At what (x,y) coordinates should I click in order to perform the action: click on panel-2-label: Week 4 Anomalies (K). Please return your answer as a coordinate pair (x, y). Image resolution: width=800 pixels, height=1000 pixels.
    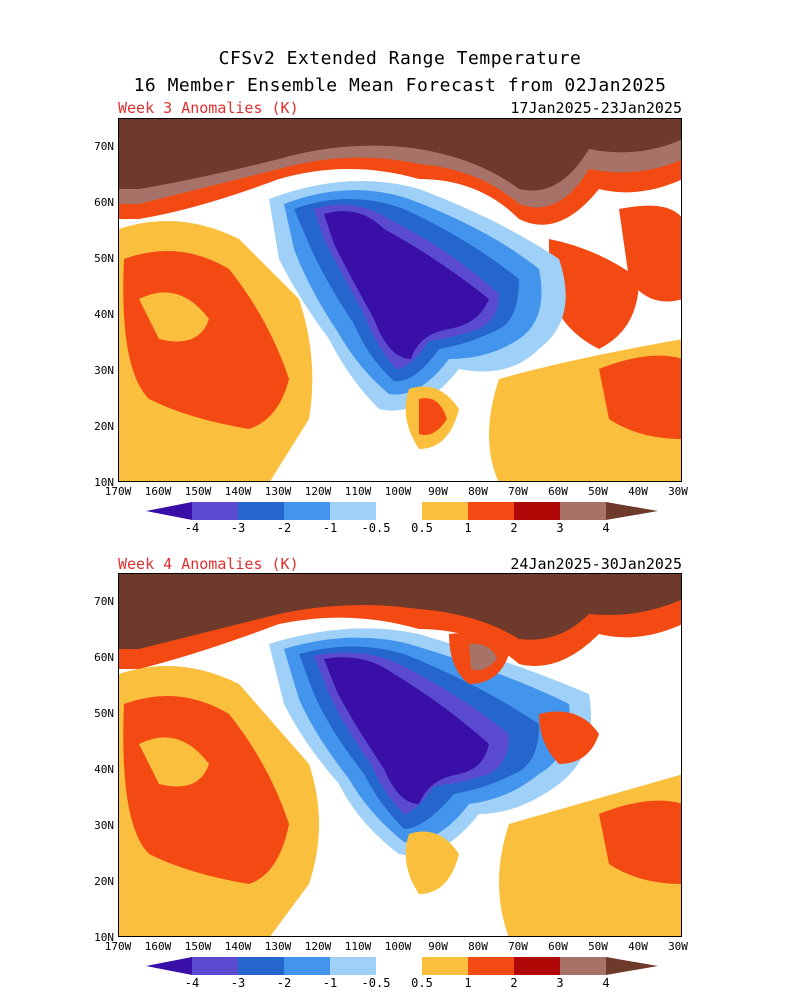
    Looking at the image, I should click on (208, 564).